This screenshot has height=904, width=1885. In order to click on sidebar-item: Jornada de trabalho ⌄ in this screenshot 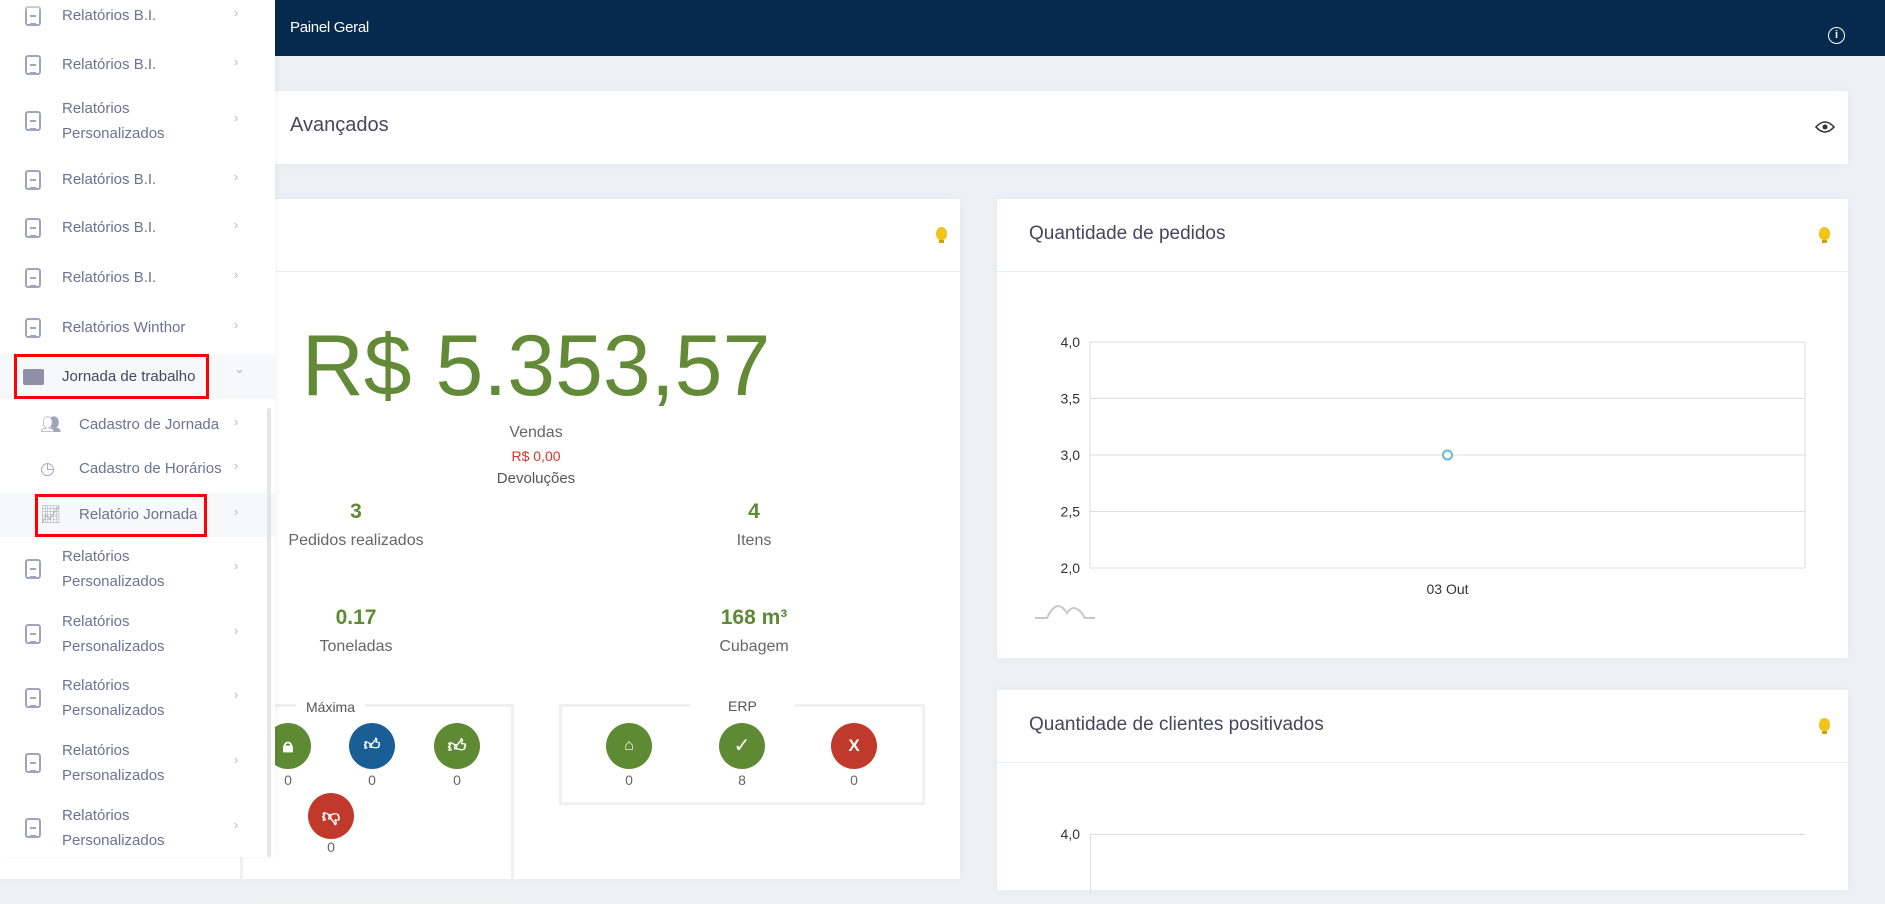, I will do `click(137, 377)`.